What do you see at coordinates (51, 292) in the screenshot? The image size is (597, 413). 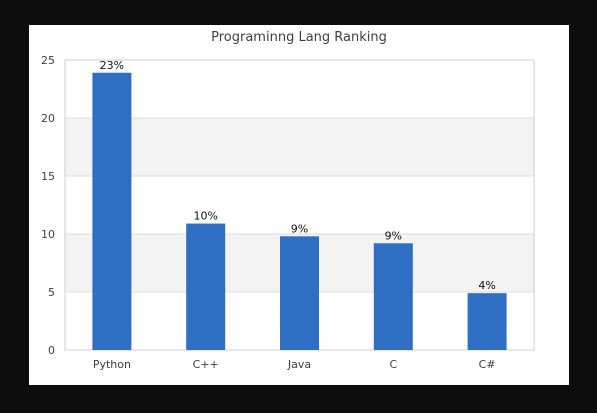 I see `y-tick-label: 5` at bounding box center [51, 292].